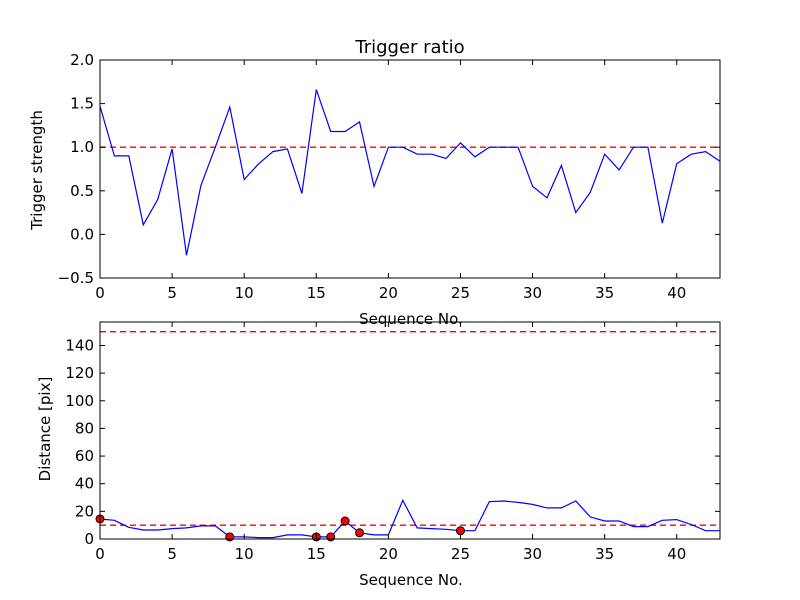 This screenshot has height=600, width=800. What do you see at coordinates (45, 429) in the screenshot?
I see `y-axis-label: Distance [pix]` at bounding box center [45, 429].